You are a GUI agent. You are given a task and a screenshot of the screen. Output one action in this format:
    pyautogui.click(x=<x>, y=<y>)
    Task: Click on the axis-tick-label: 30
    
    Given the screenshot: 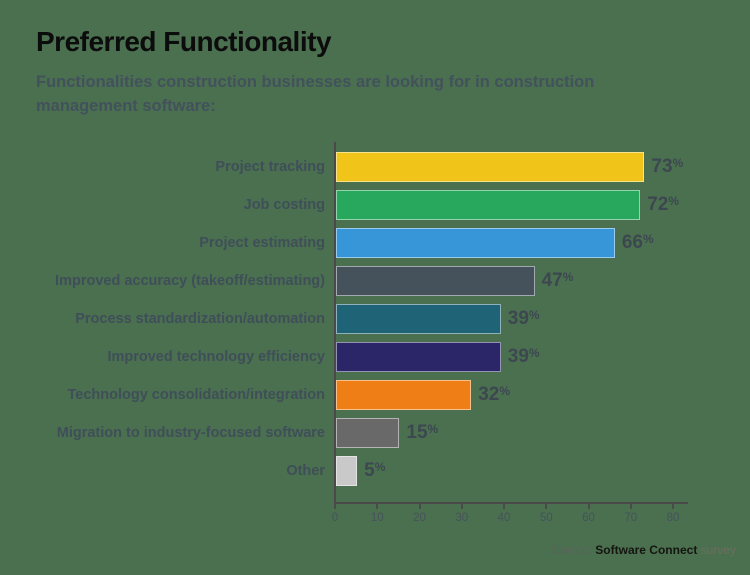 What is the action you would take?
    pyautogui.click(x=462, y=518)
    